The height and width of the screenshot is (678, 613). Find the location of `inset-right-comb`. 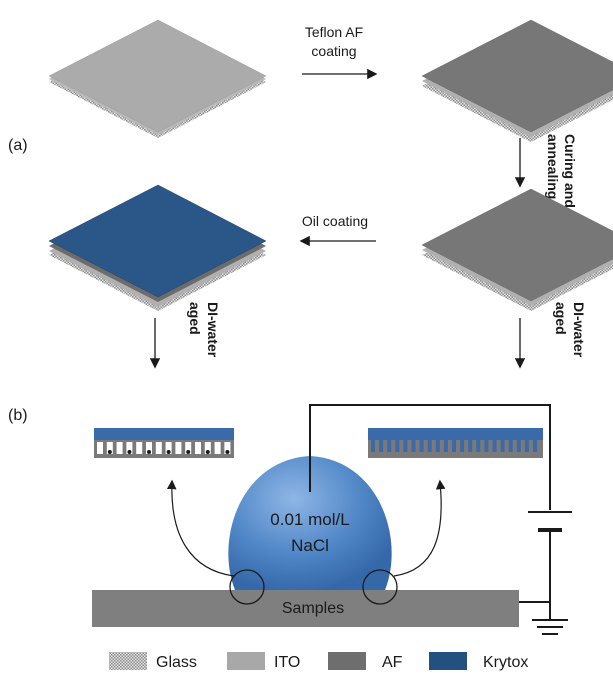

inset-right-comb is located at coordinates (454, 446).